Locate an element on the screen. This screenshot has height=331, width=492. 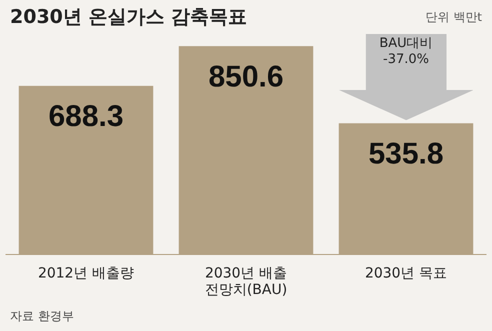
chart-title: 2030년 온실가스 감축목표 is located at coordinates (129, 17).